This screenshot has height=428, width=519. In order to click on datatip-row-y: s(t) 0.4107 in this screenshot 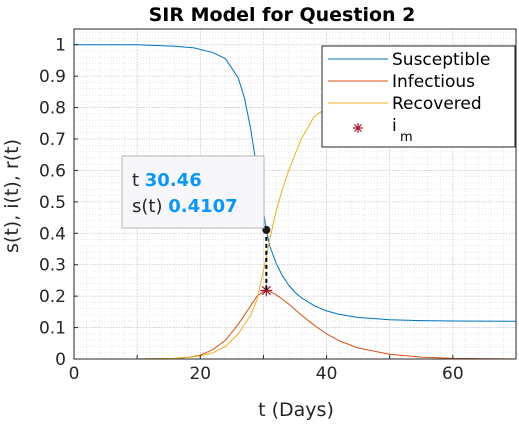, I will do `click(185, 206)`.